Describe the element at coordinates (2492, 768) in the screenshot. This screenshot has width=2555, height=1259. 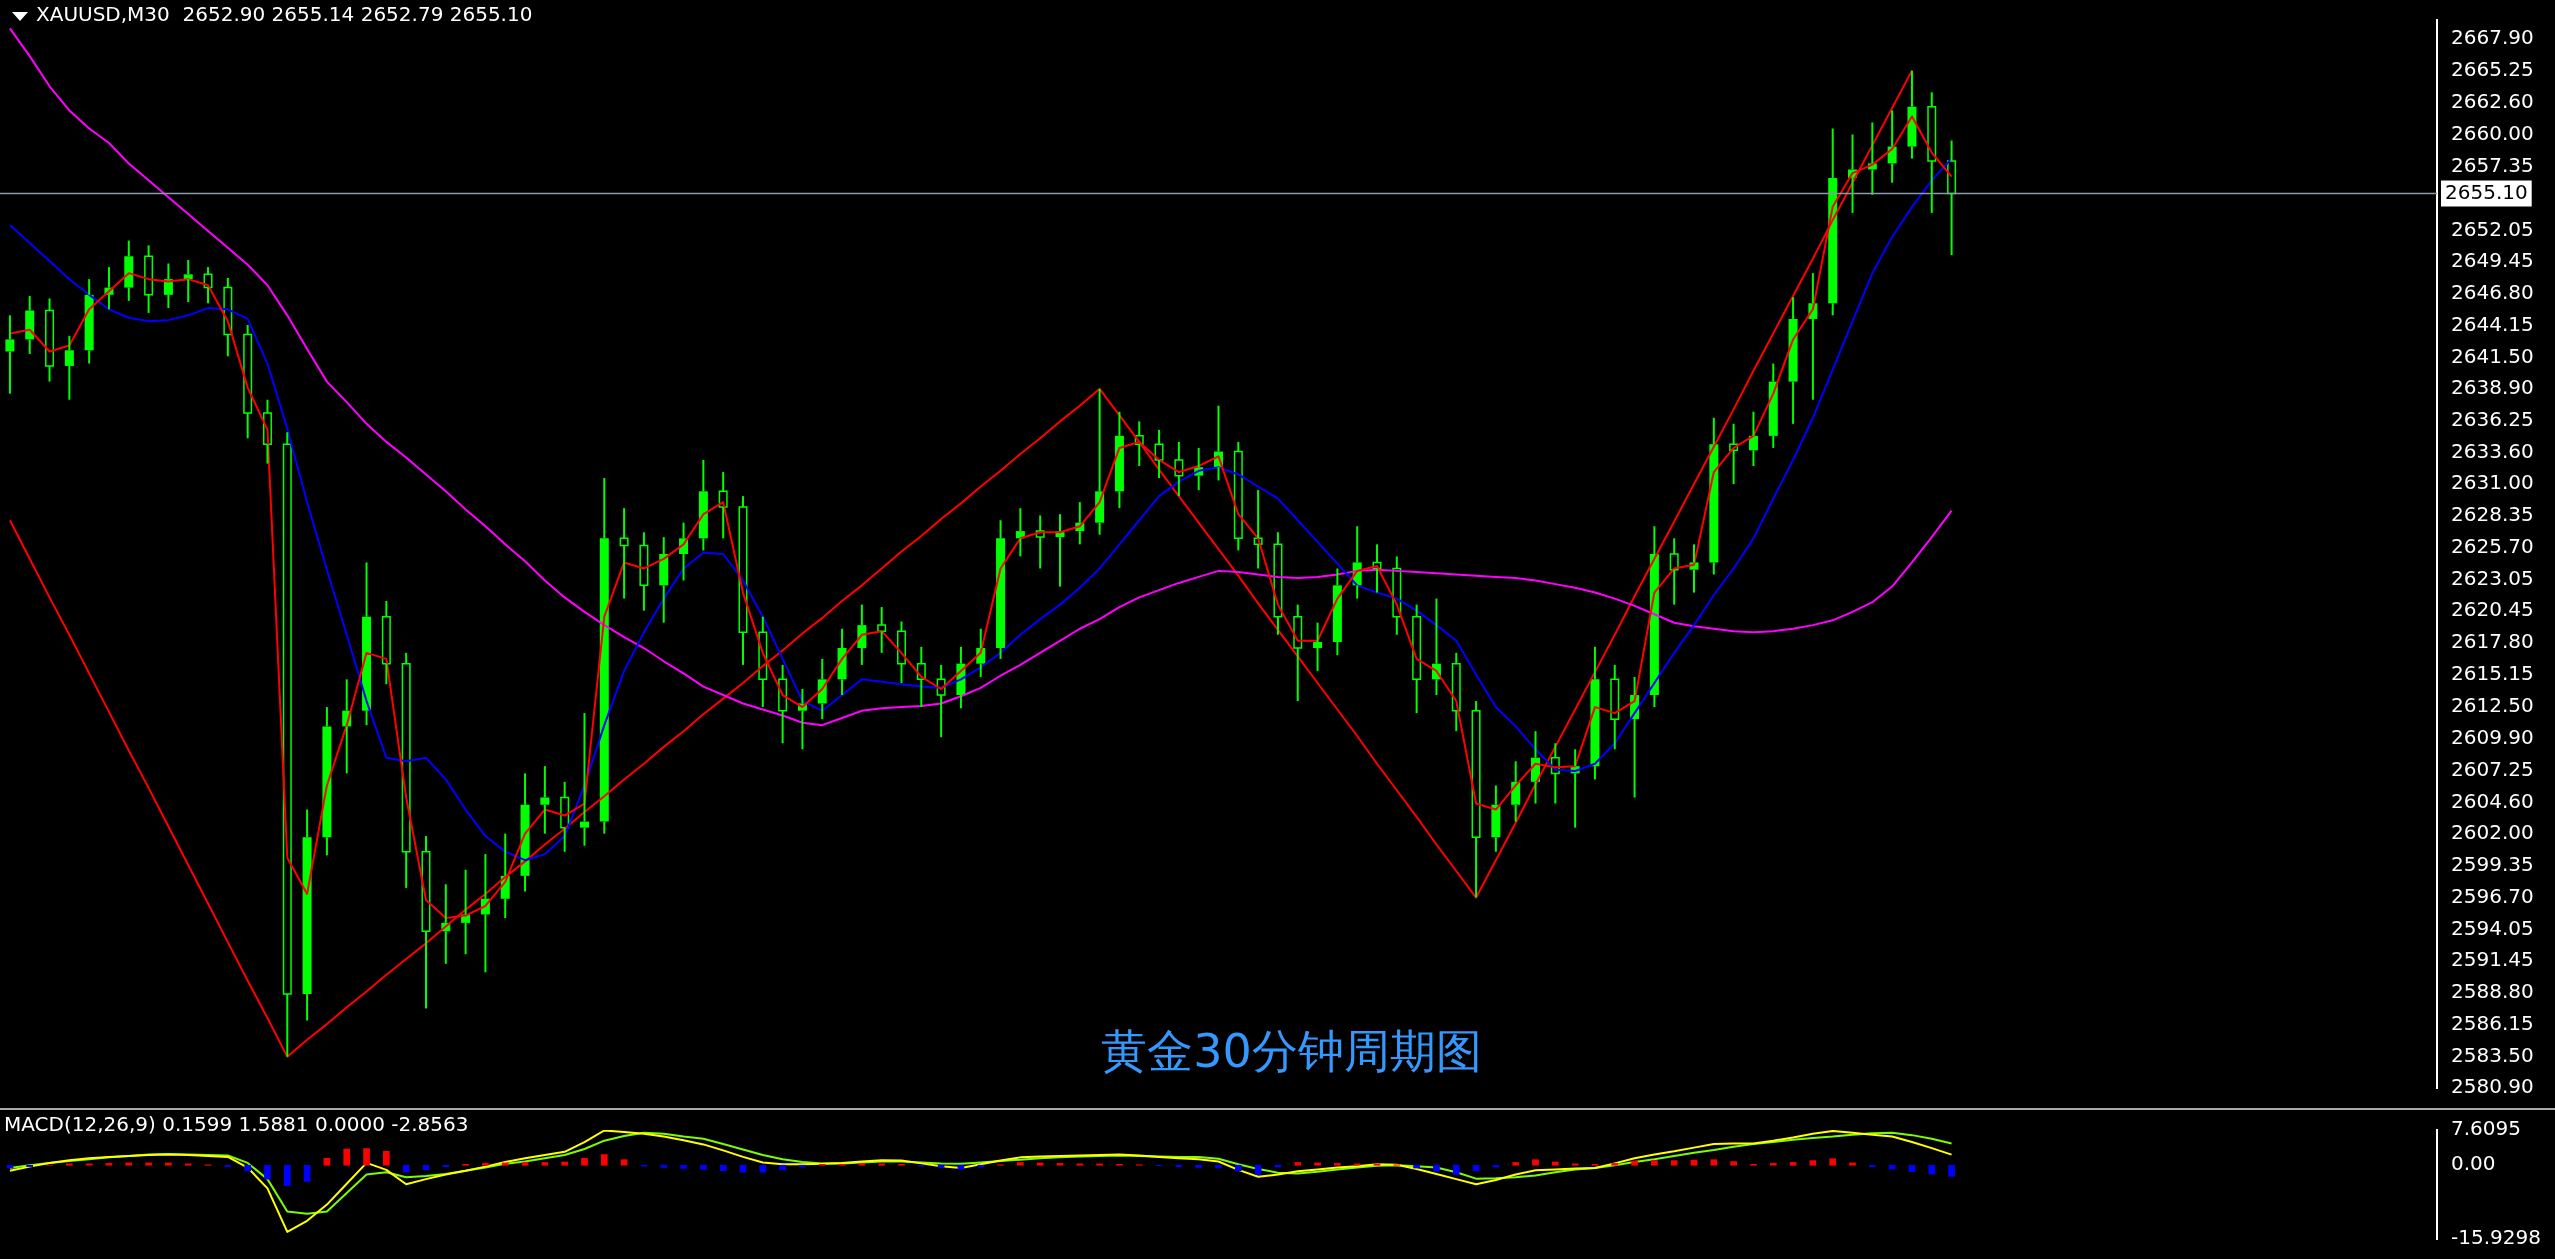
I see `y-tick-label: 2607.25` at that location.